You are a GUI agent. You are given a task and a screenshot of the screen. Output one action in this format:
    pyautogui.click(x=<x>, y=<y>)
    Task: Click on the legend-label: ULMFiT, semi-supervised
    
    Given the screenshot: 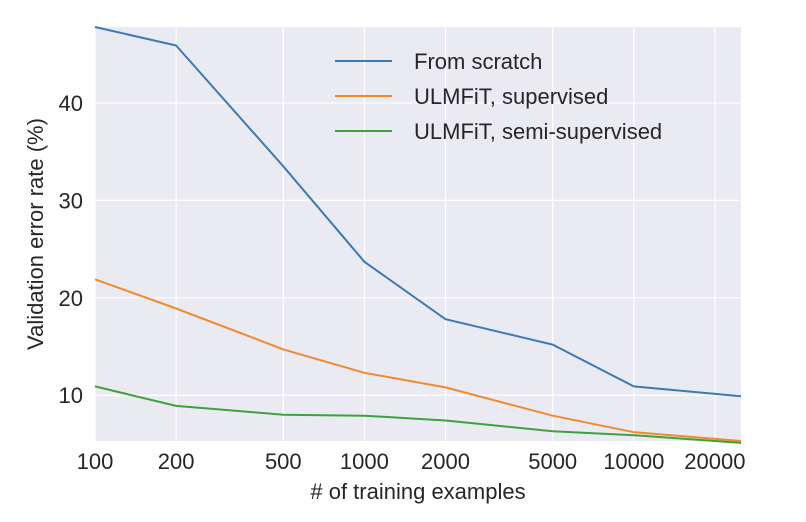 What is the action you would take?
    pyautogui.click(x=538, y=131)
    